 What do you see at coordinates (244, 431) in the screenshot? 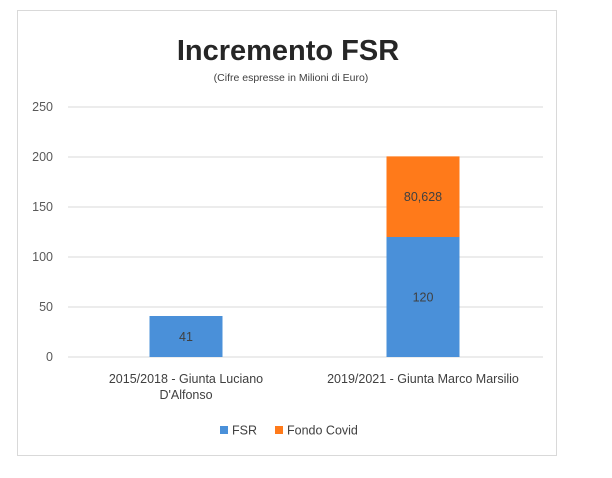
I see `legend-label: FSR` at bounding box center [244, 431].